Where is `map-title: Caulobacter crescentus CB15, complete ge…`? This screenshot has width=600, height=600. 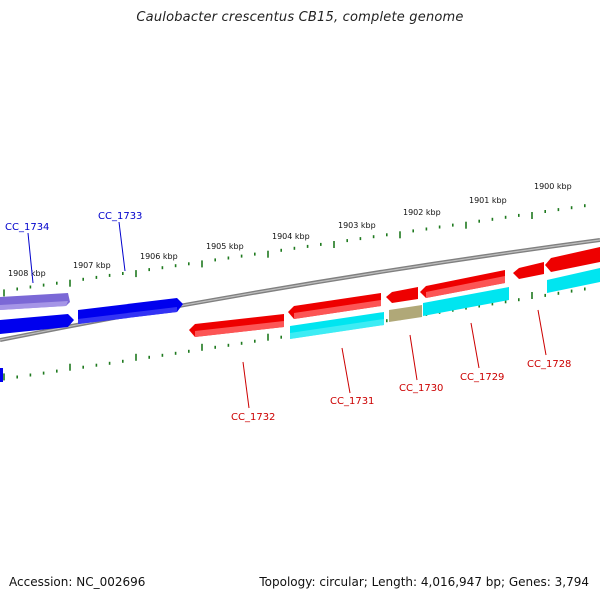
map-title: Caulobacter crescentus CB15, complete ge… is located at coordinates (300, 17).